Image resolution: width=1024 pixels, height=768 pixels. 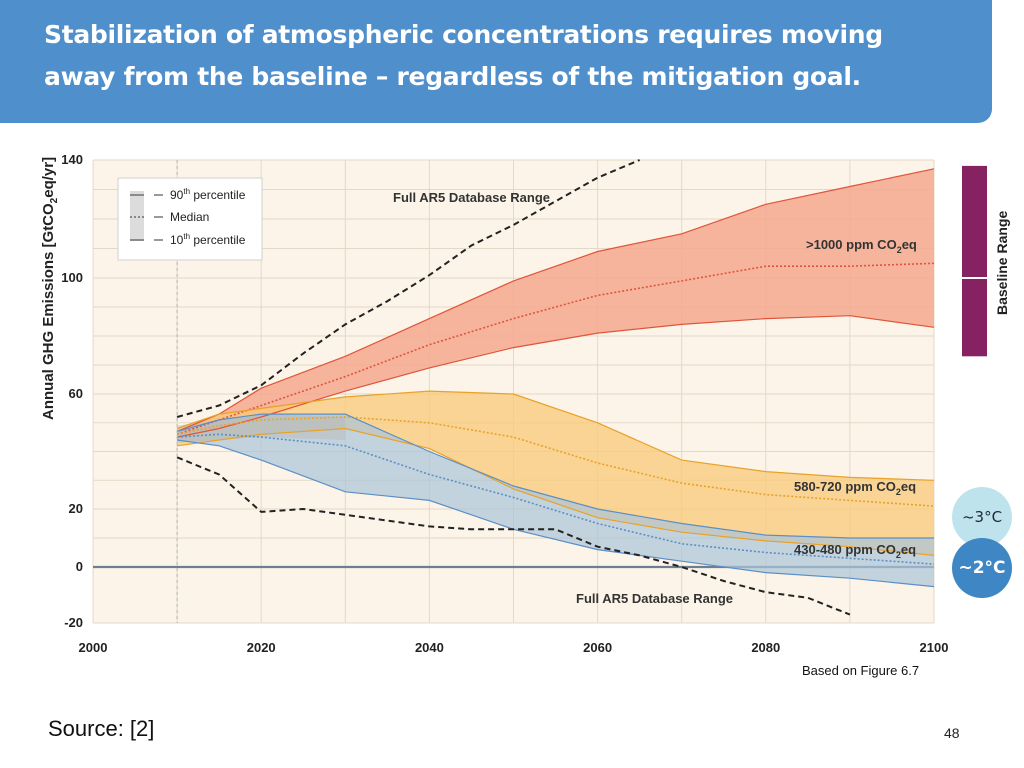 I want to click on x-tick-label: 2060, so click(x=597, y=647).